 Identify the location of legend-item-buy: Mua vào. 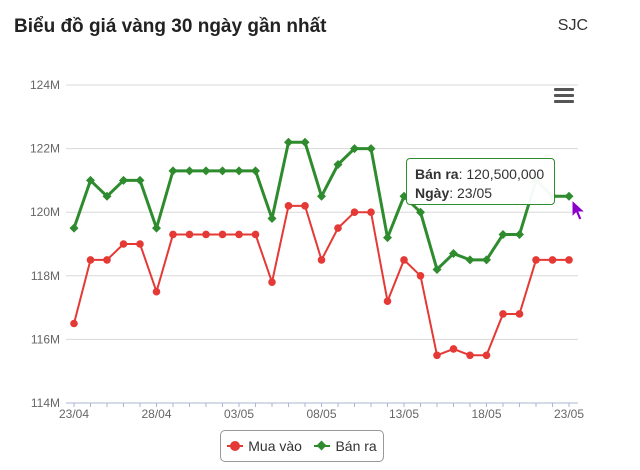
(264, 446).